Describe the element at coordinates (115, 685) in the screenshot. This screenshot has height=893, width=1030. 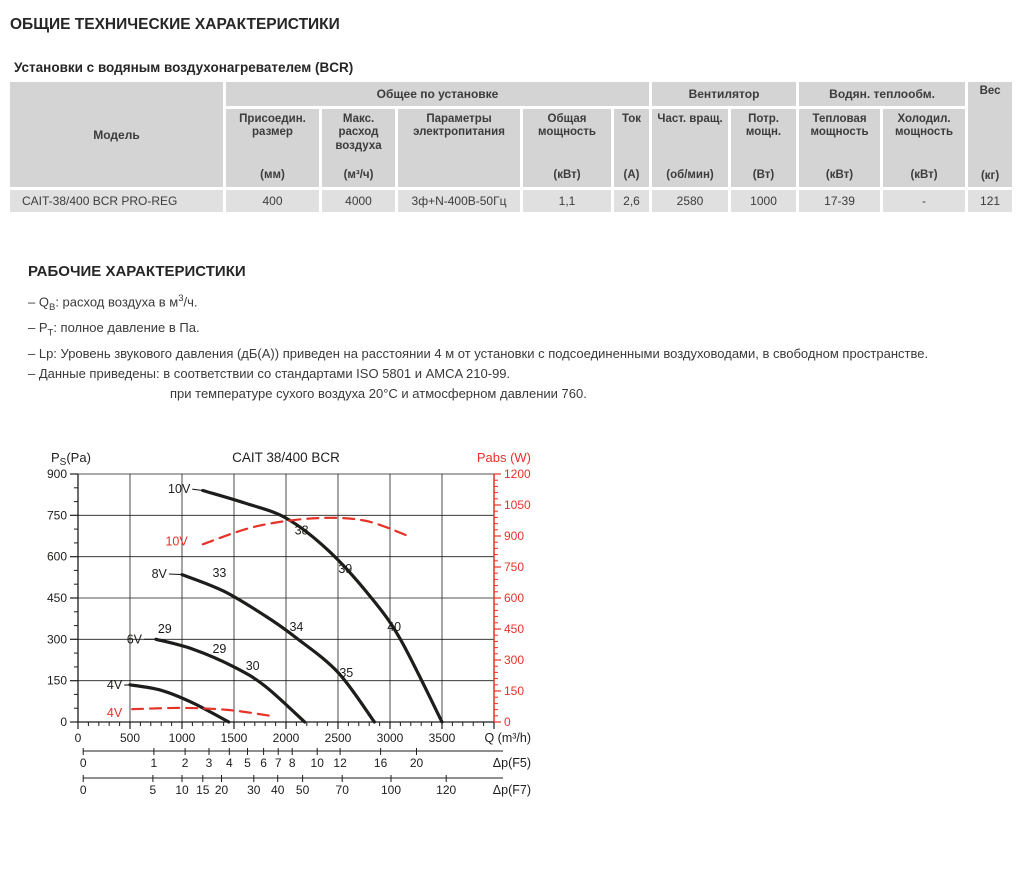
I see `svg-text: 4V` at that location.